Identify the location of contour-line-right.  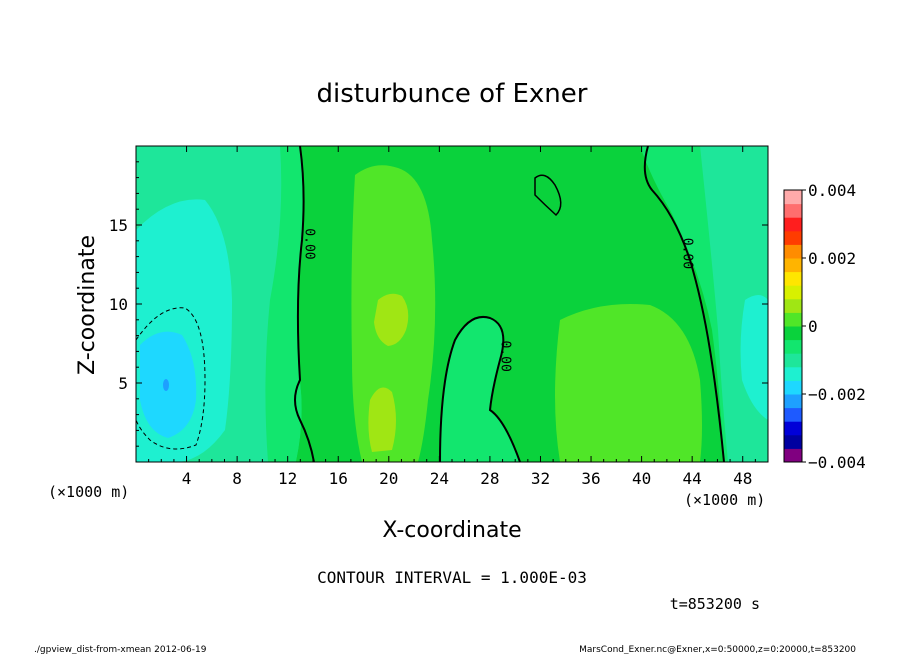
(684, 304).